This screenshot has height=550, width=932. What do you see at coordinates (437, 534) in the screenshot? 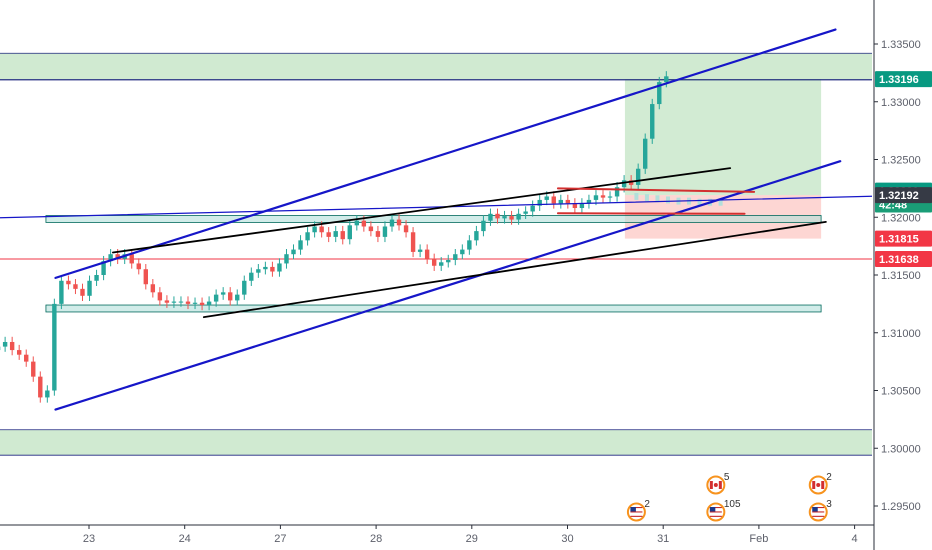
I see `time-axis: 23 24 27 28 29 30 31 Feb 4` at bounding box center [437, 534].